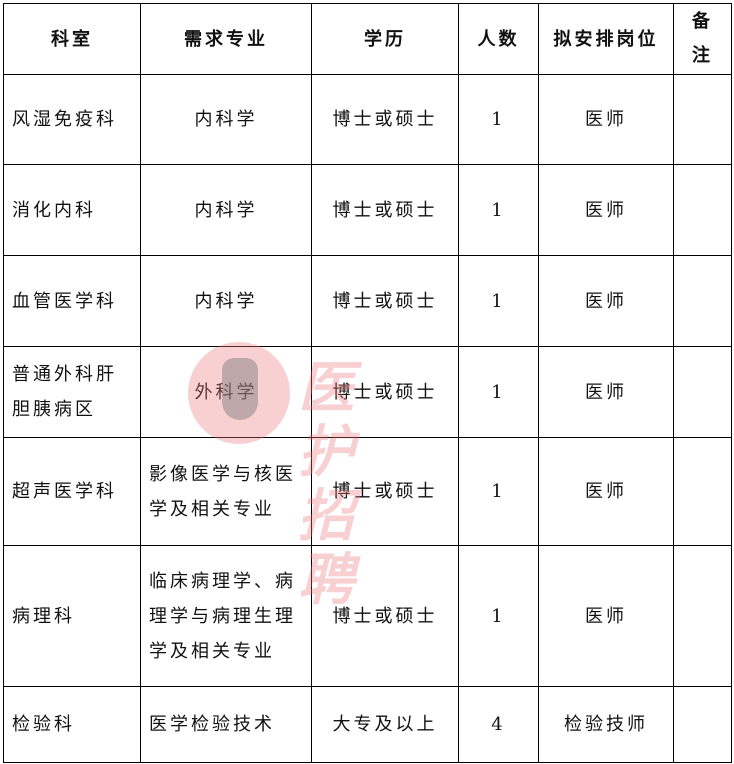  I want to click on cell-major: 影像医学与核医学及相关专业, so click(226, 491).